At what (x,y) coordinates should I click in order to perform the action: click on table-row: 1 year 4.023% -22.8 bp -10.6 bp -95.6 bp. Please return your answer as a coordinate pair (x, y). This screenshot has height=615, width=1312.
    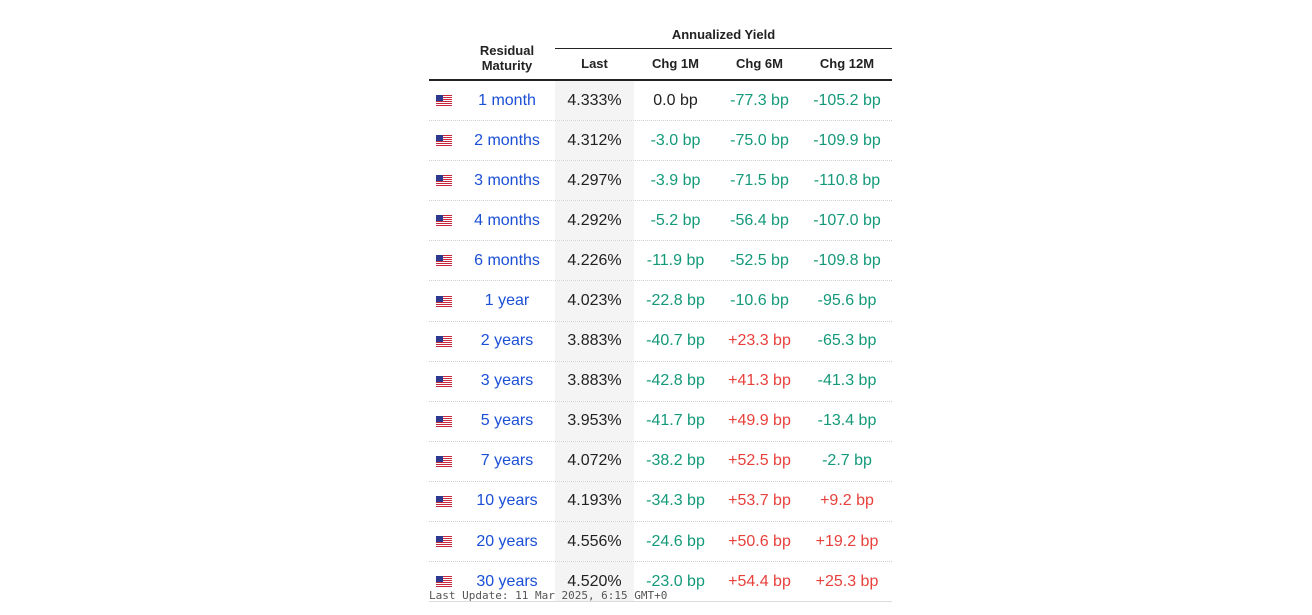
    Looking at the image, I should click on (660, 301).